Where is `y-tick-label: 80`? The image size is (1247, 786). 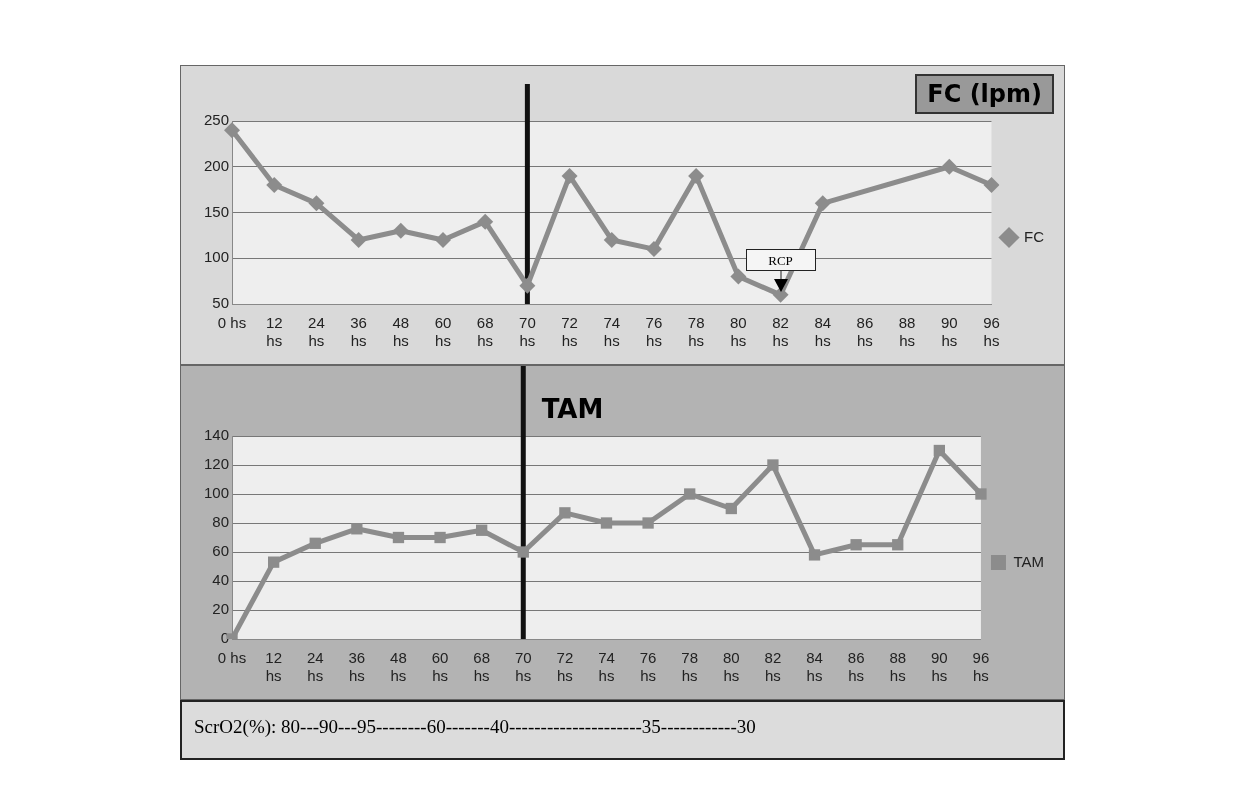 y-tick-label: 80 is located at coordinates (221, 522).